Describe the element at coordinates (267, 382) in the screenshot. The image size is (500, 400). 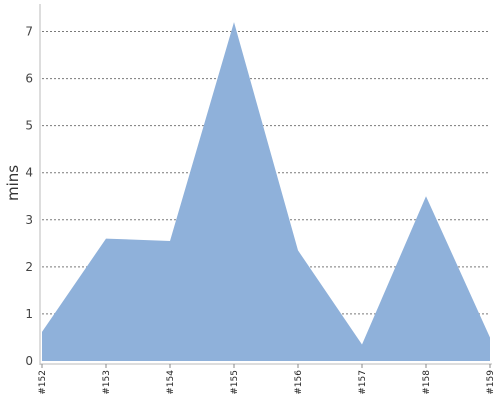
I see `x-tick-labels: #152 #153 #154 #155 #156 #157 #158 #159` at that location.